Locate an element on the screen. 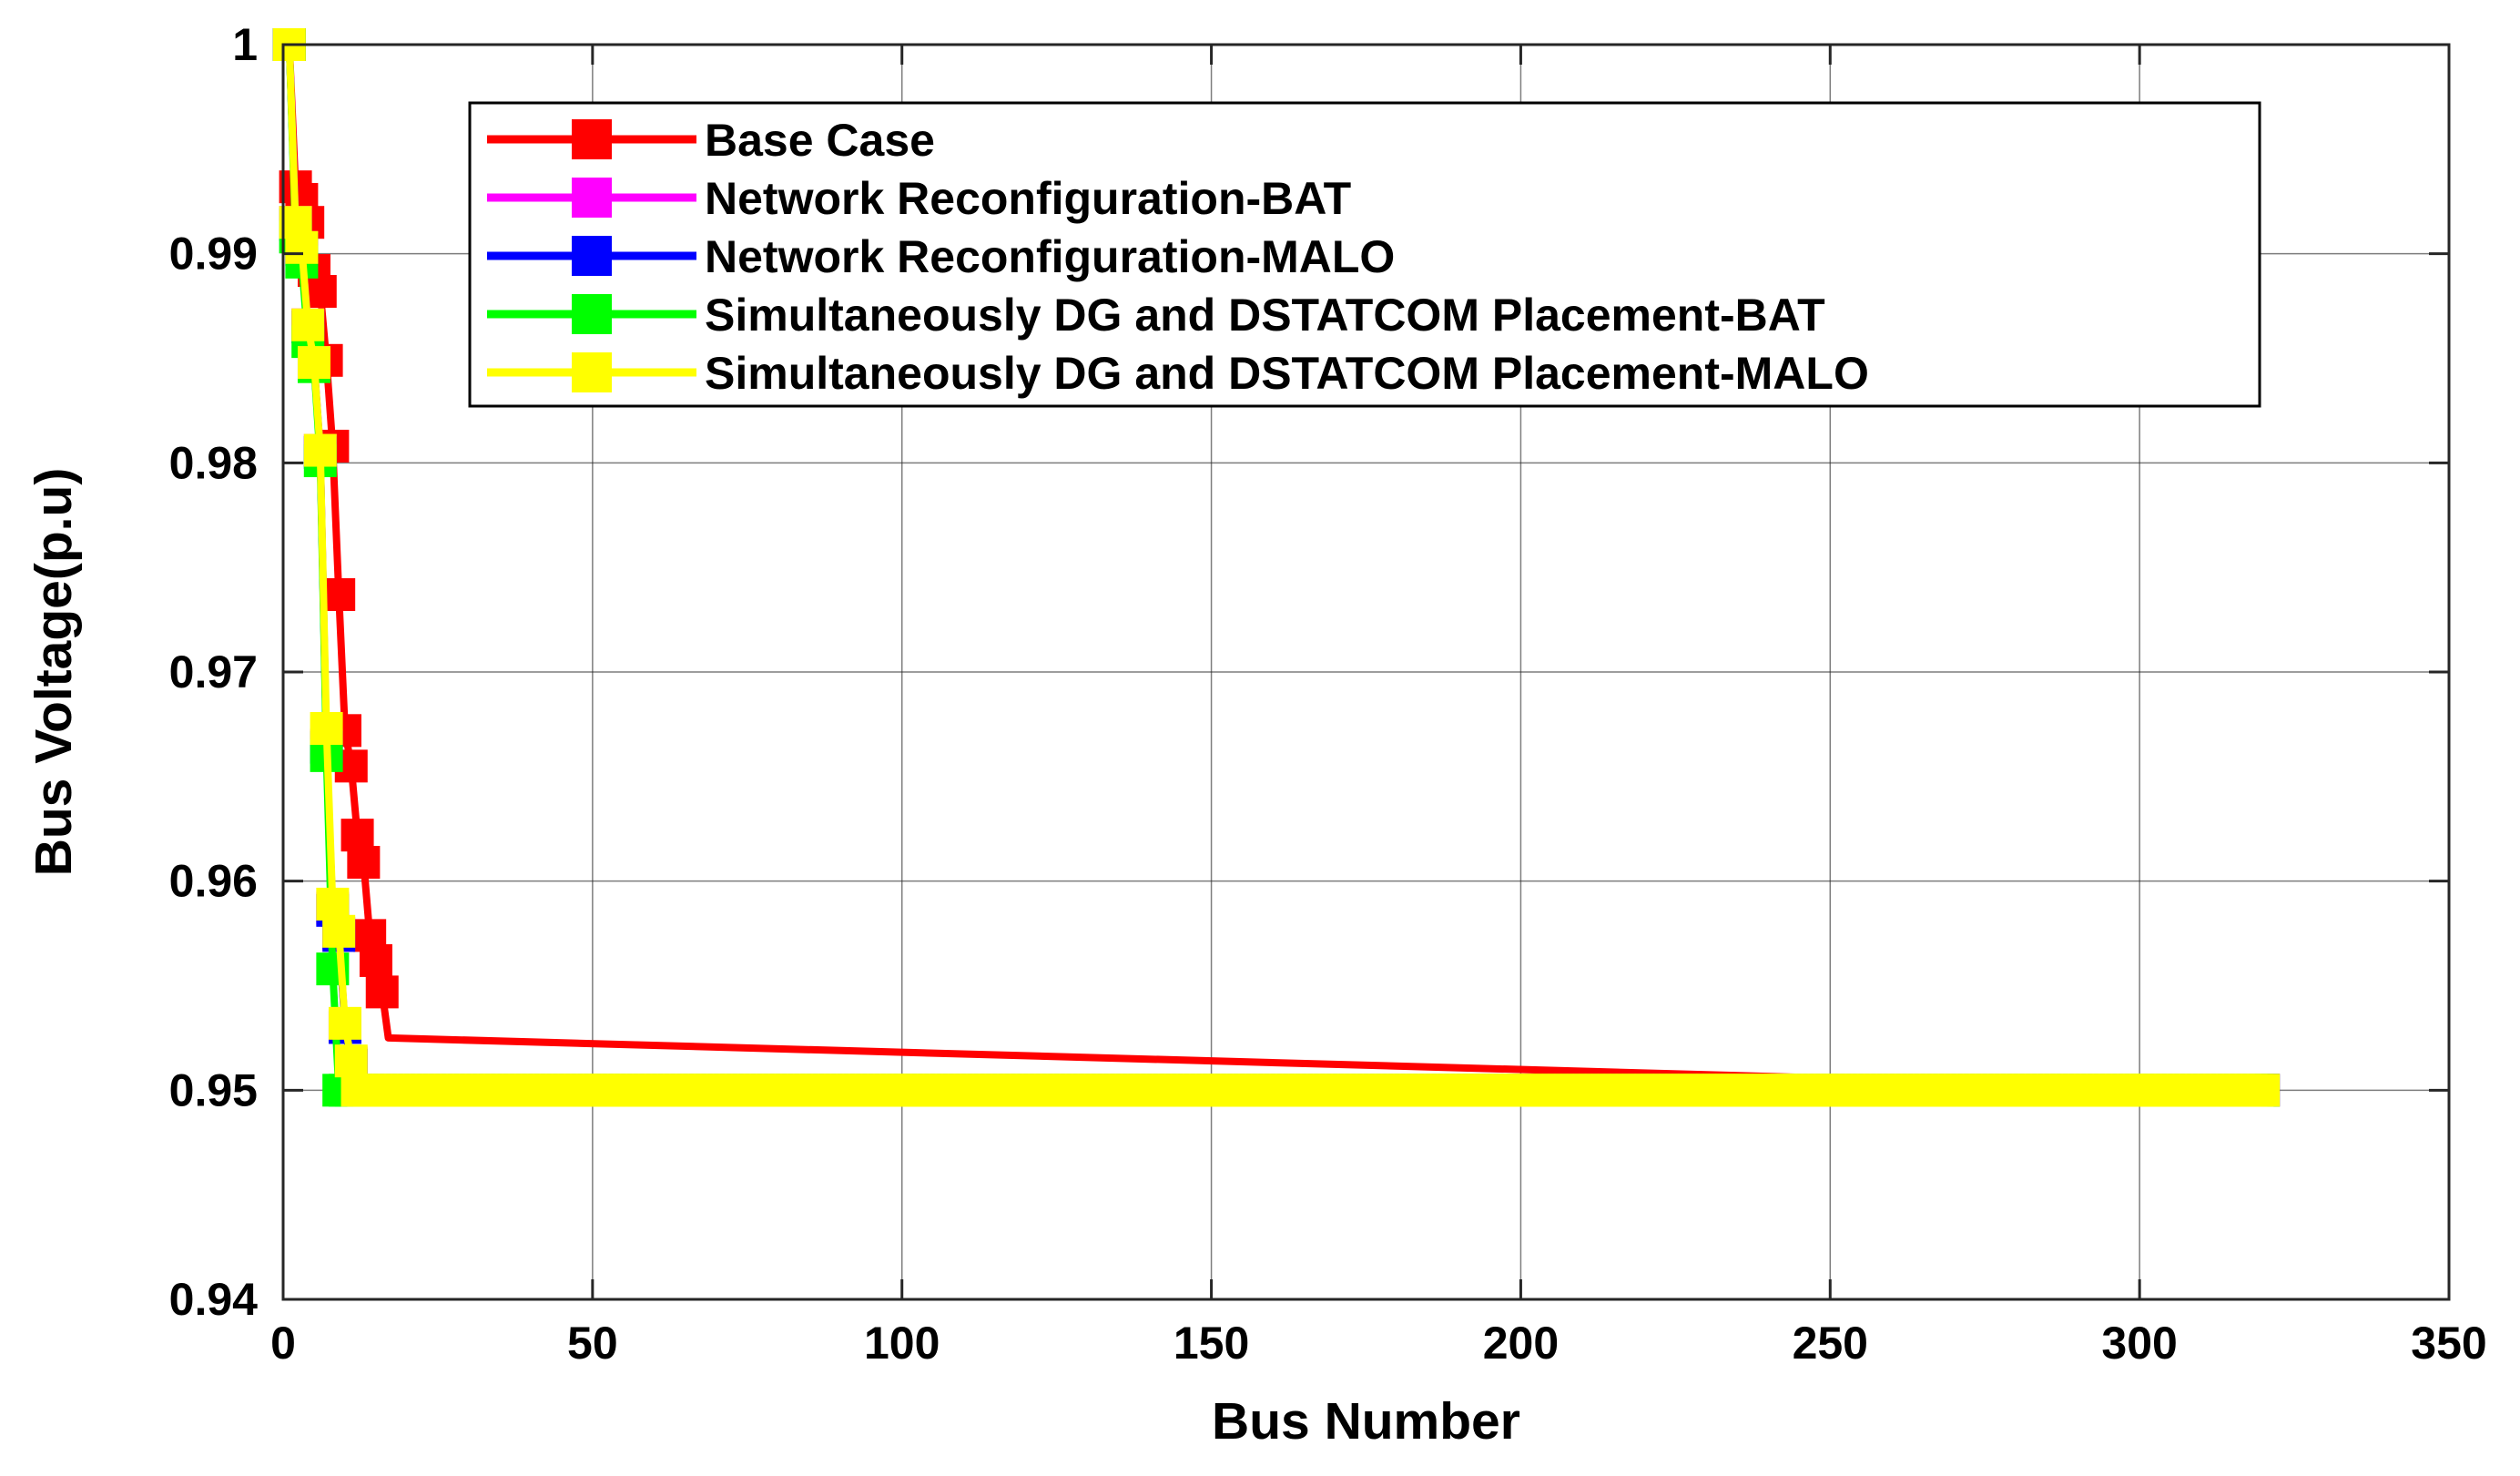 Image resolution: width=2520 pixels, height=1476 pixels. x-tick-label: 250 is located at coordinates (1830, 1343).